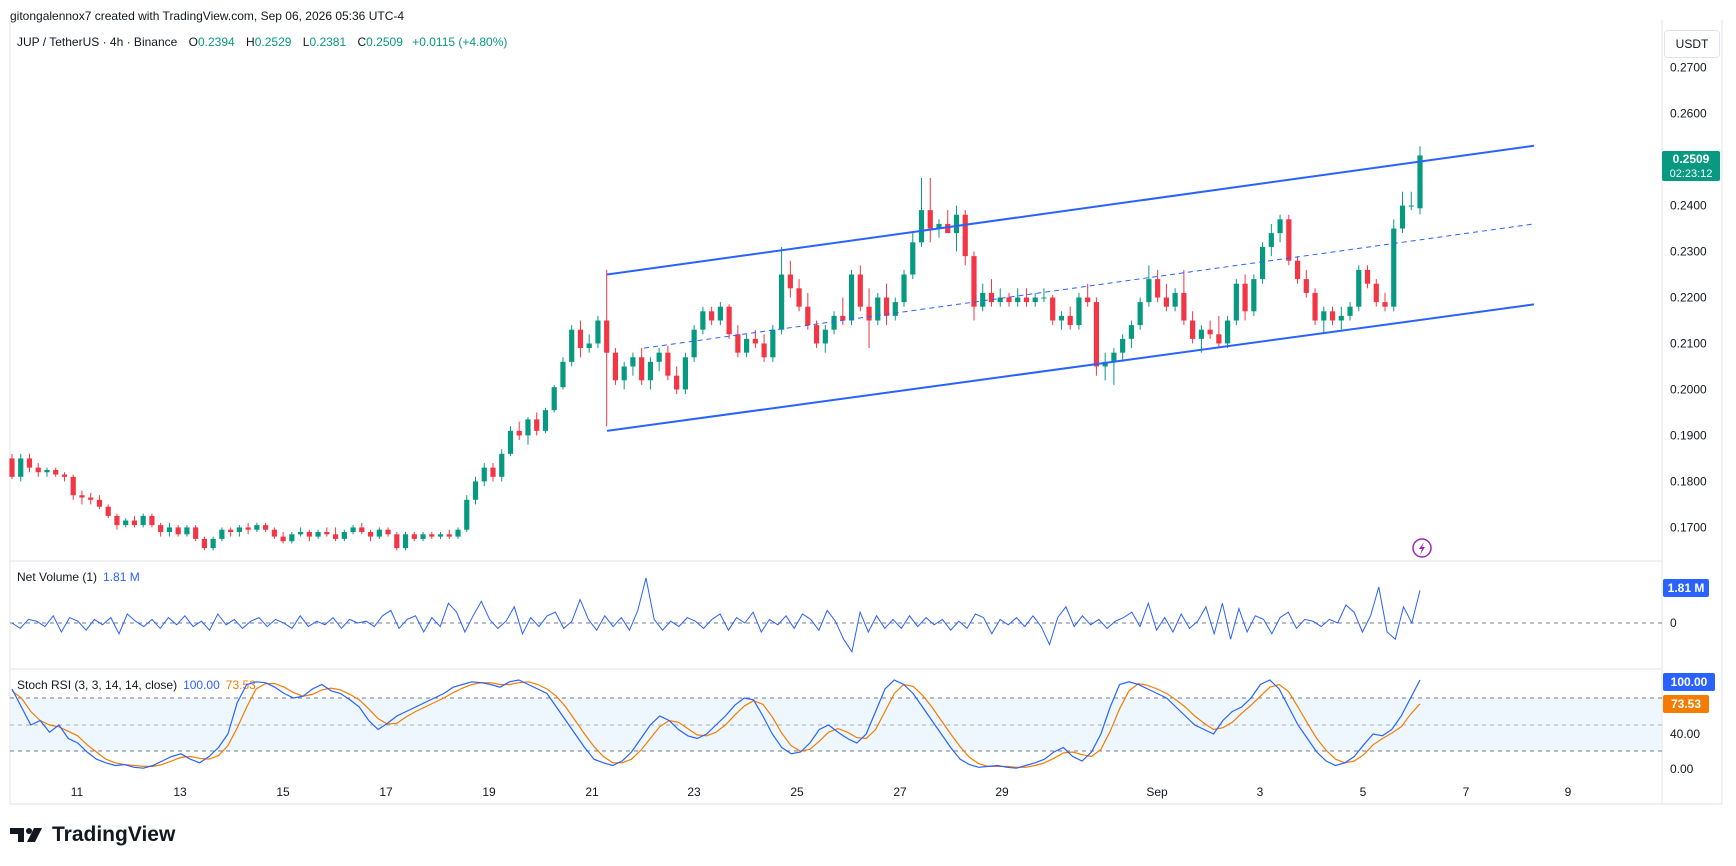  I want to click on lightning-glyph-icon, so click(1422, 548).